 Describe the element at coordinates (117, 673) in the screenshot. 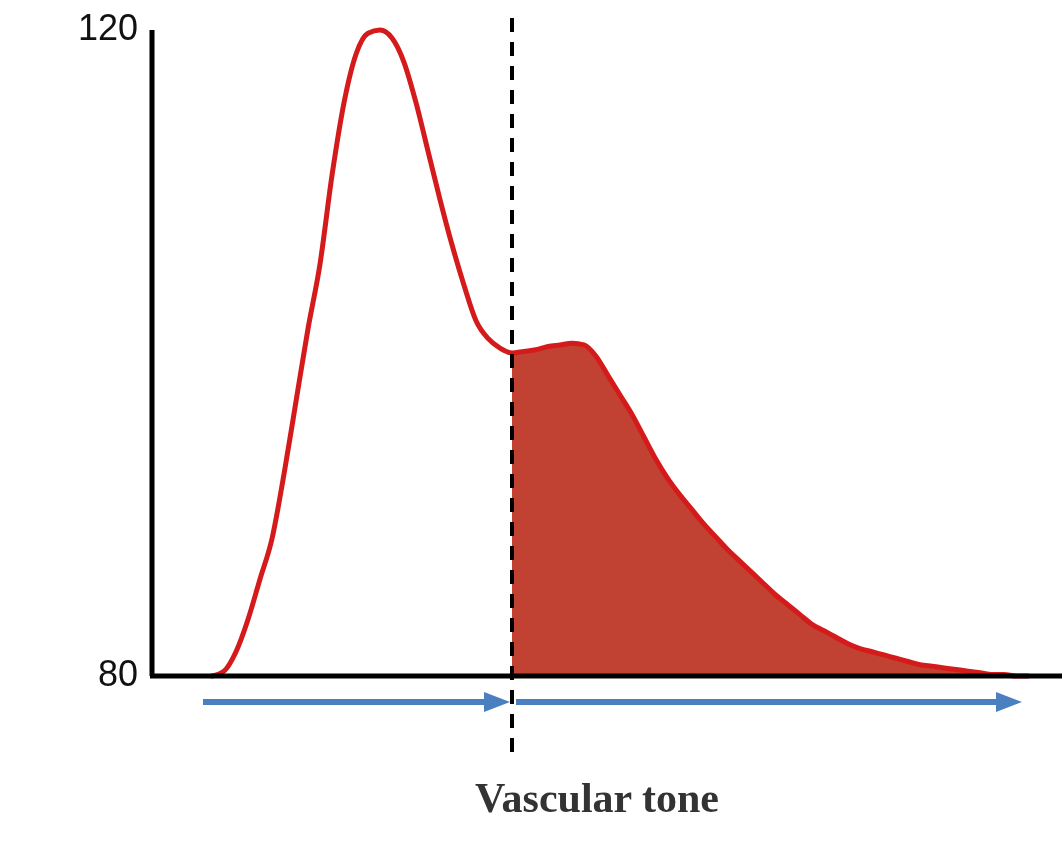

I see `y-tick-label: 80` at that location.